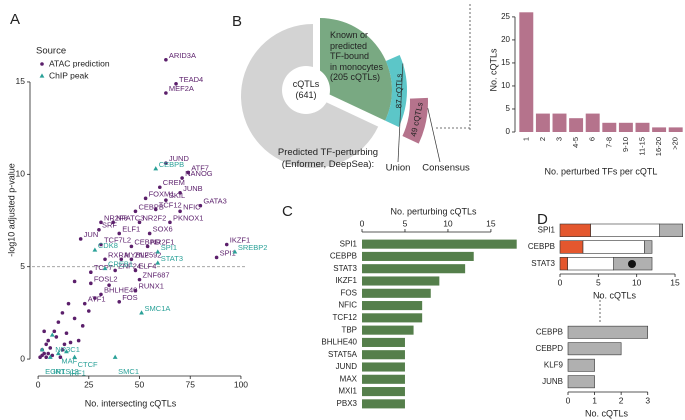 This screenshot has width=685, height=420. Describe the element at coordinates (253, 247) in the screenshot. I see `point-label: SREBP2` at that location.